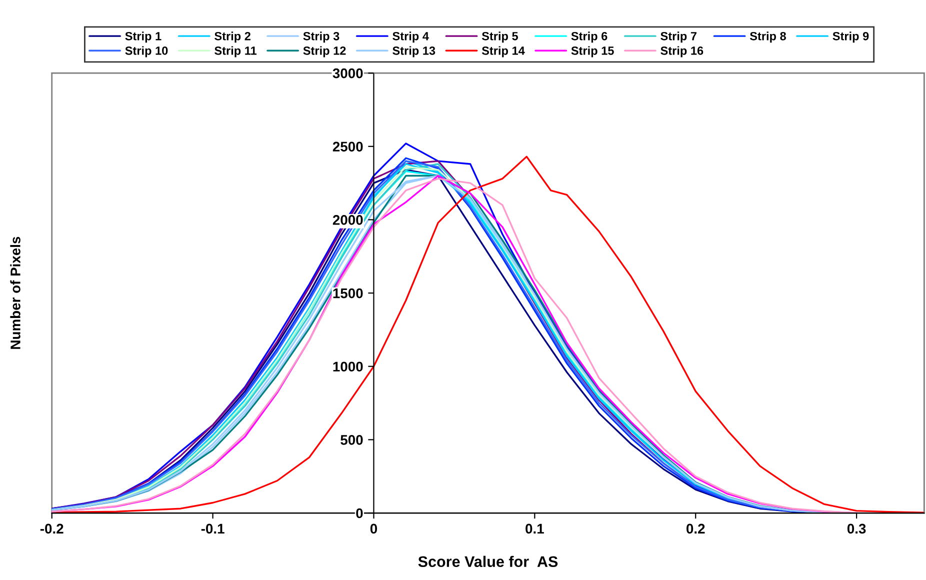  Describe the element at coordinates (348, 367) in the screenshot. I see `y-tick-label: 1000` at that location.